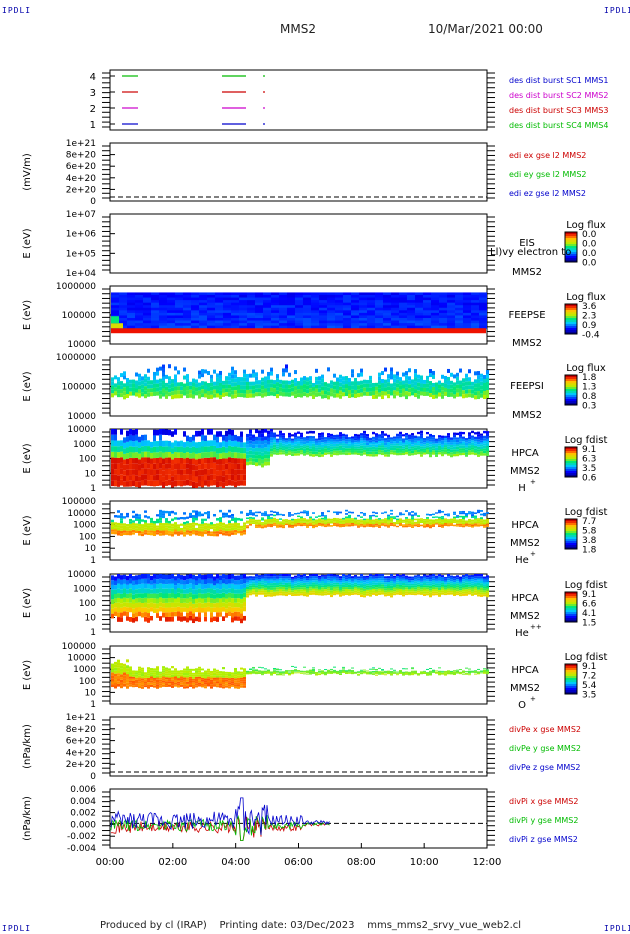  I want to click on panel-6-frame, so click(298, 530).